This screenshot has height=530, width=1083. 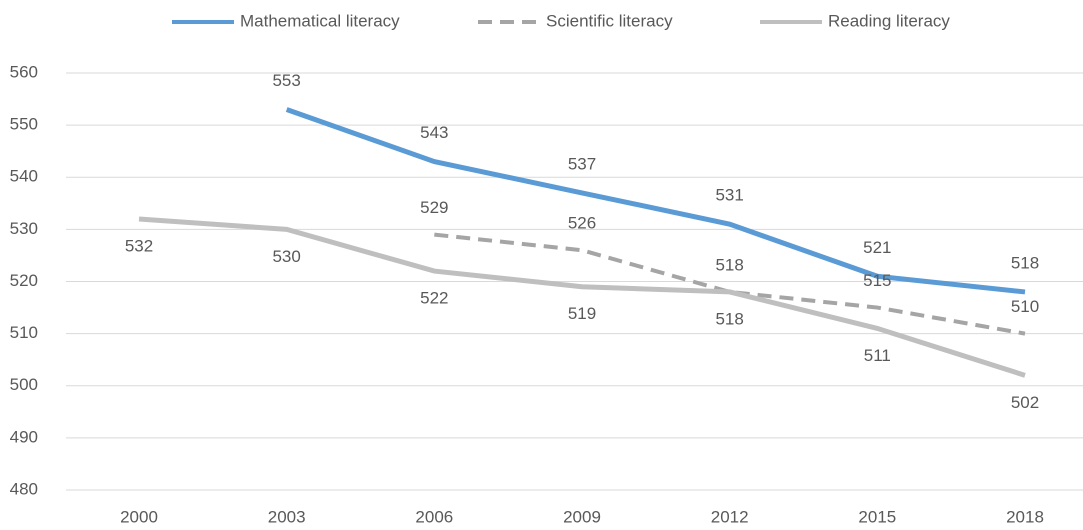 What do you see at coordinates (320, 20) in the screenshot?
I see `legend-label: Mathematical literacy` at bounding box center [320, 20].